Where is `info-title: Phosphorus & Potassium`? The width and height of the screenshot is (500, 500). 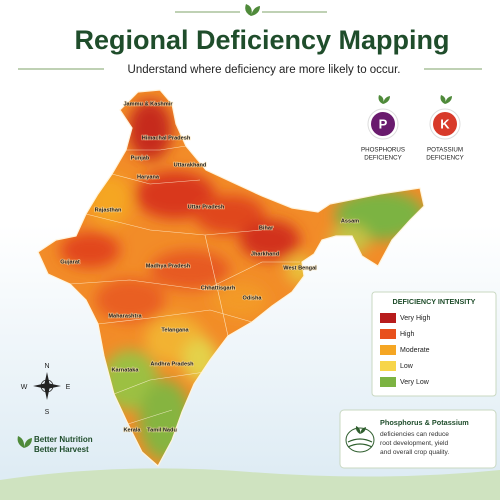 info-title: Phosphorus & Potassium is located at coordinates (424, 422).